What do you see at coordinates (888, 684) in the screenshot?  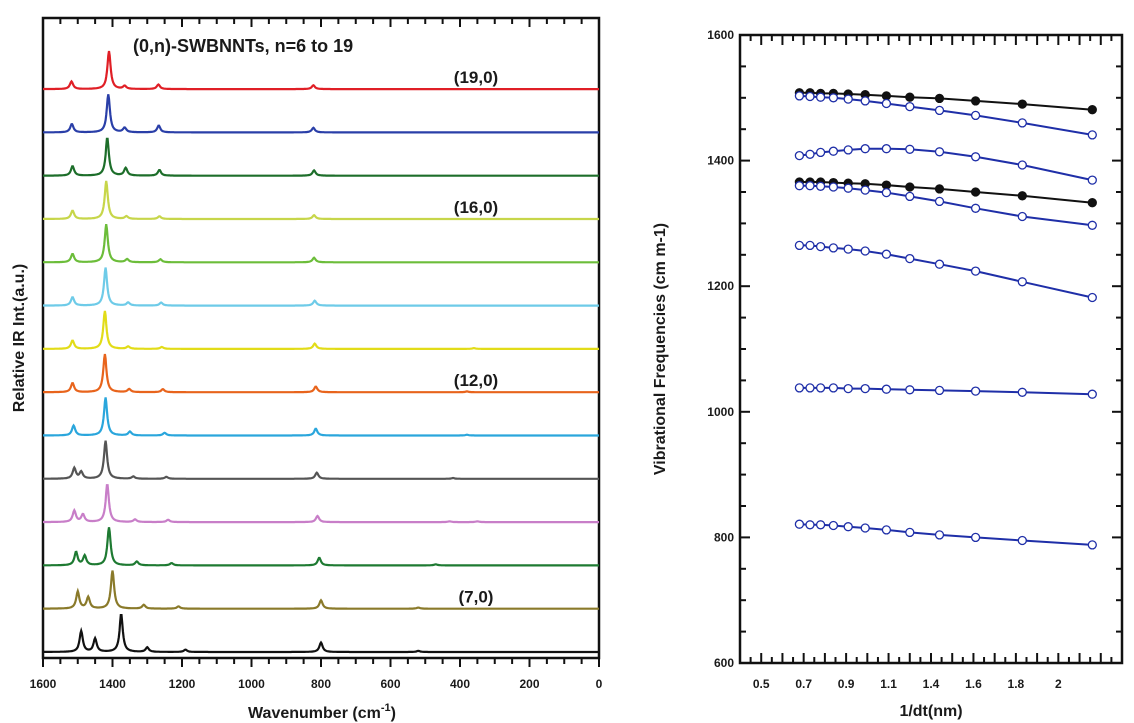 I see `right-x-tick-label: 1.1` at bounding box center [888, 684].